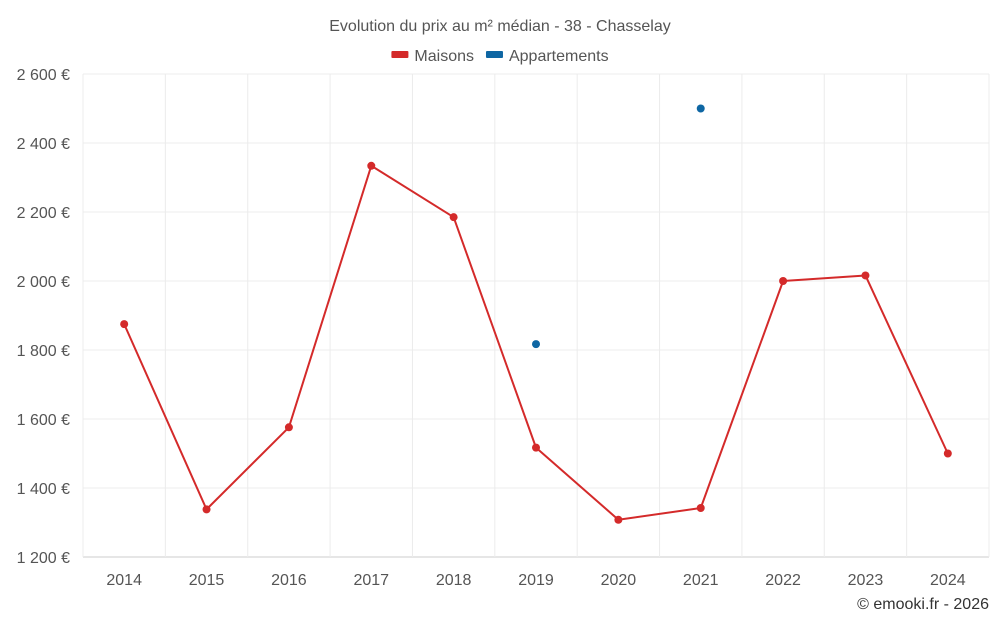 Image resolution: width=1000 pixels, height=630 pixels. What do you see at coordinates (207, 580) in the screenshot?
I see `x-tick-label: 2015` at bounding box center [207, 580].